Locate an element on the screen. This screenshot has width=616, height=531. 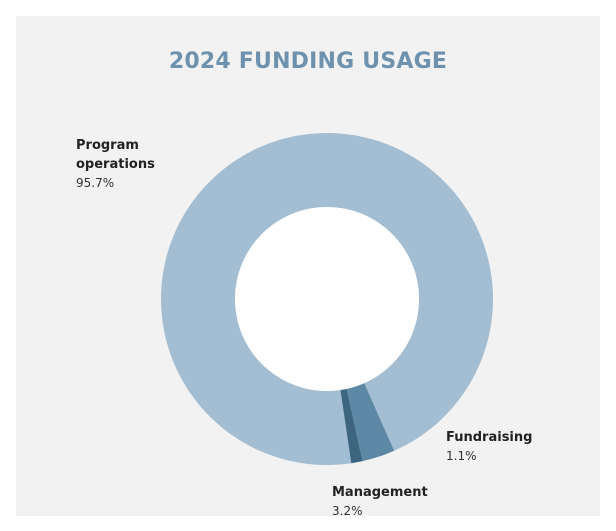
label-program-operations: Program operations 95.7% is located at coordinates (131, 164).